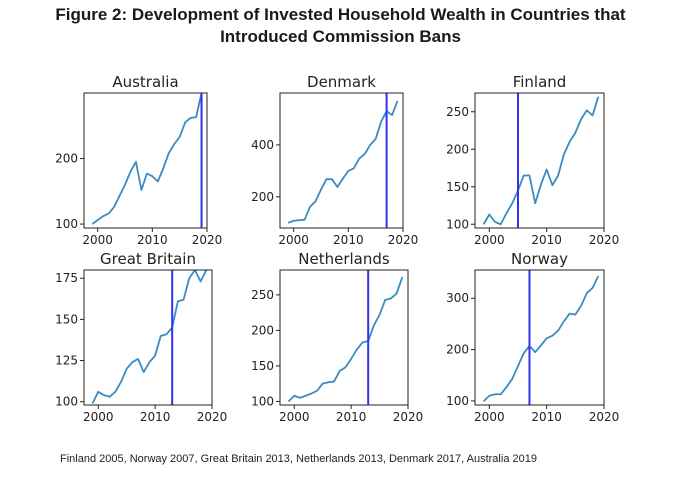 The width and height of the screenshot is (681, 479). What do you see at coordinates (212, 417) in the screenshot?
I see `x-tick-label-great-britain-2020: 2020` at bounding box center [212, 417].